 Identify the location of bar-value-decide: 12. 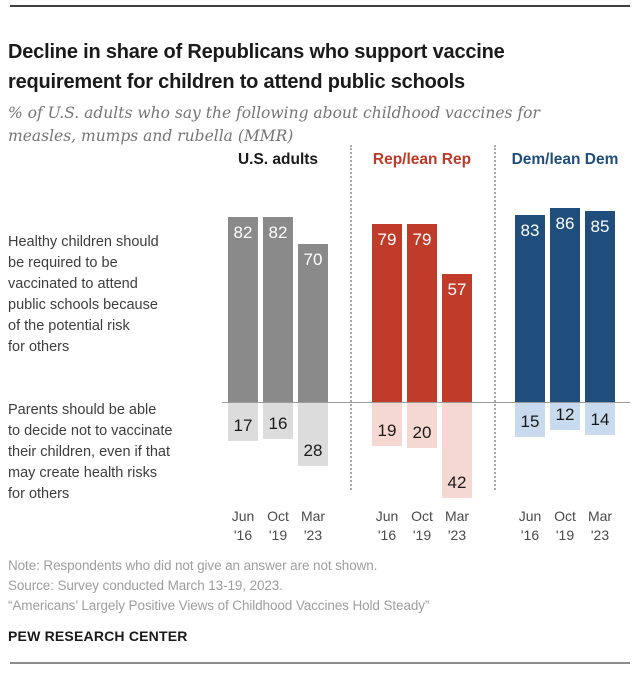
(565, 414).